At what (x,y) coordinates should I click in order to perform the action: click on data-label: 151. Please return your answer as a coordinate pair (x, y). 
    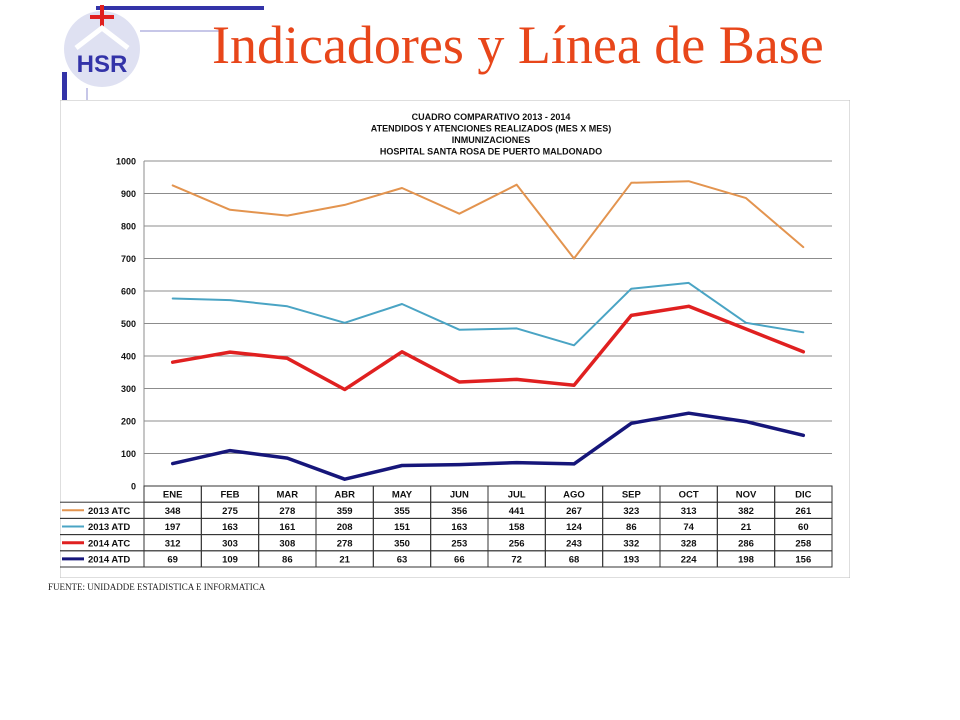
    Looking at the image, I should click on (402, 527).